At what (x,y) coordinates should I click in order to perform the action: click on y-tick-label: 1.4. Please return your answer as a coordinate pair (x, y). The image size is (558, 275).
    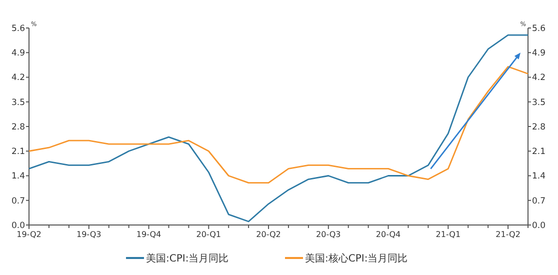
    Looking at the image, I should click on (18, 177).